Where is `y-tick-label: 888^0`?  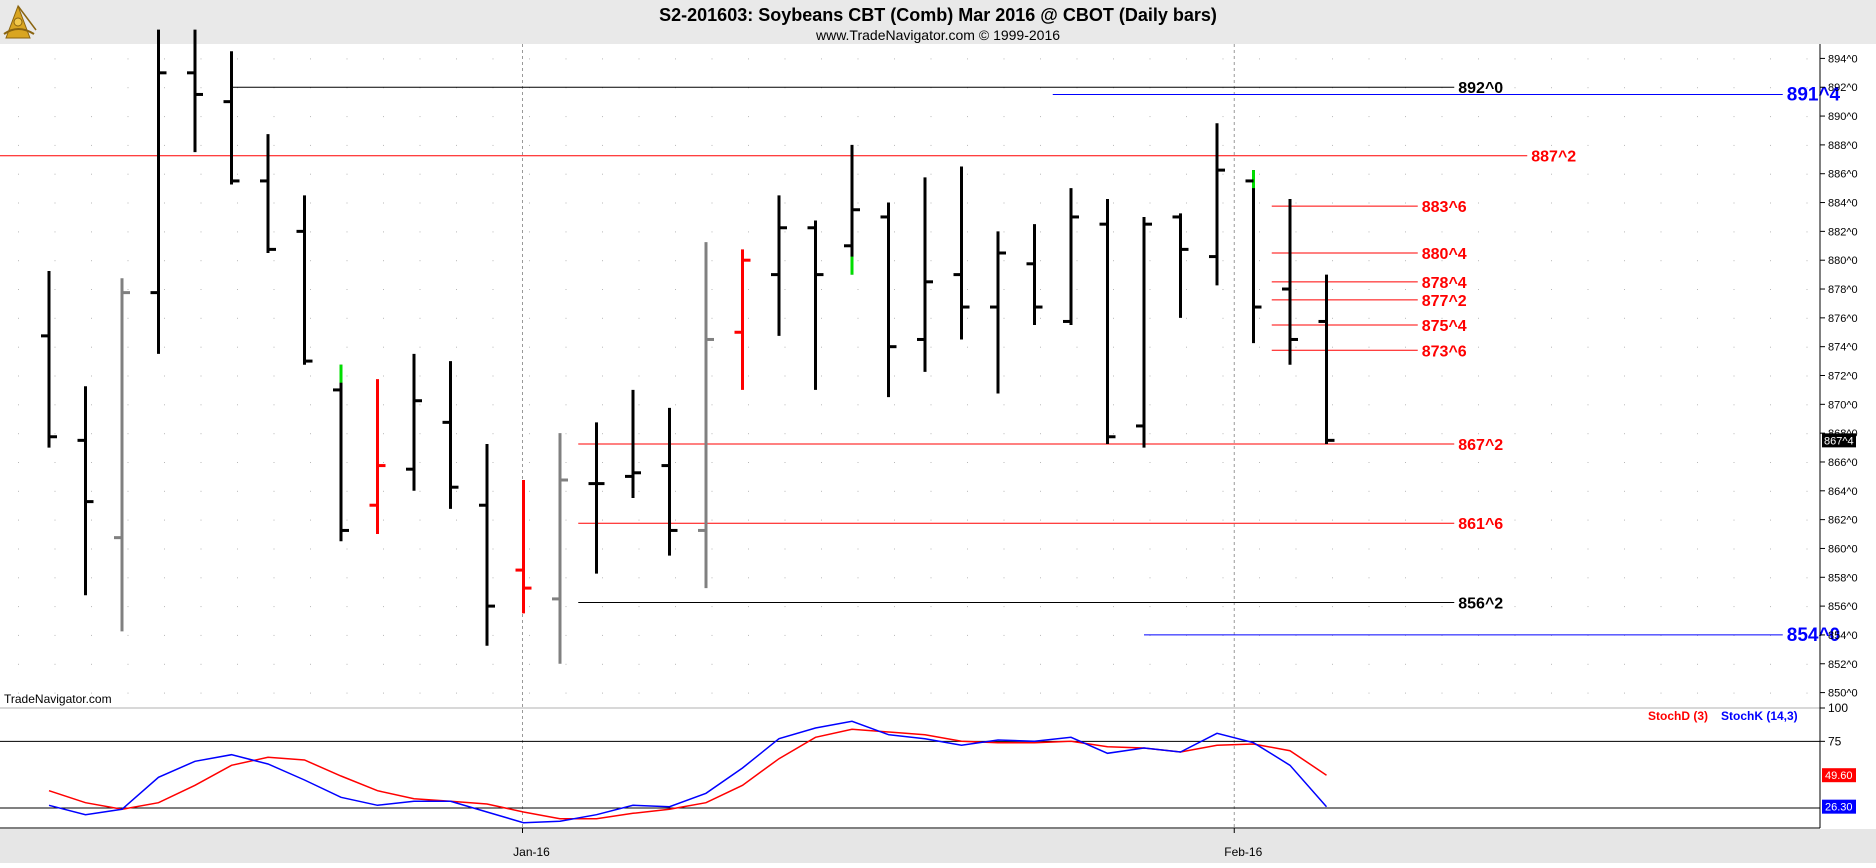
y-tick-label: 888^0 is located at coordinates (1843, 146).